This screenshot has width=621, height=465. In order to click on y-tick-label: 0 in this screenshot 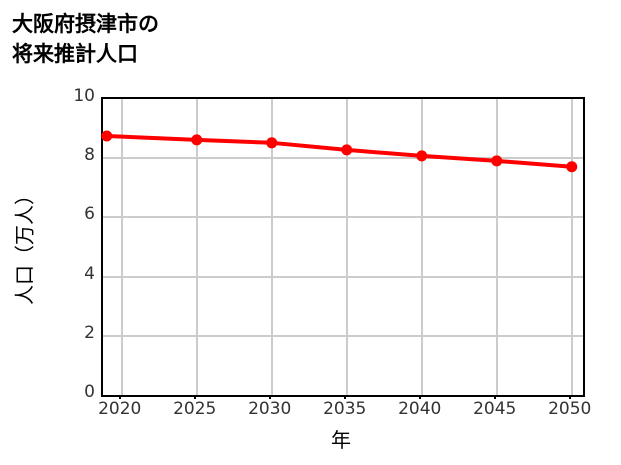, I will do `click(89, 392)`.